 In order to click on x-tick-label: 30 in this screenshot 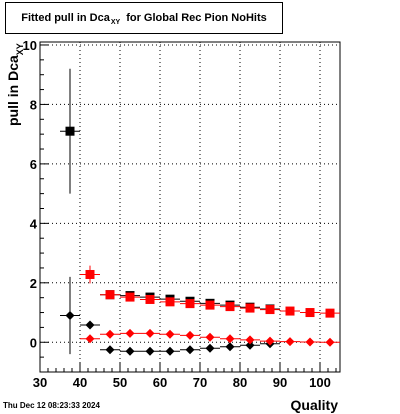, I will do `click(40, 382)`.